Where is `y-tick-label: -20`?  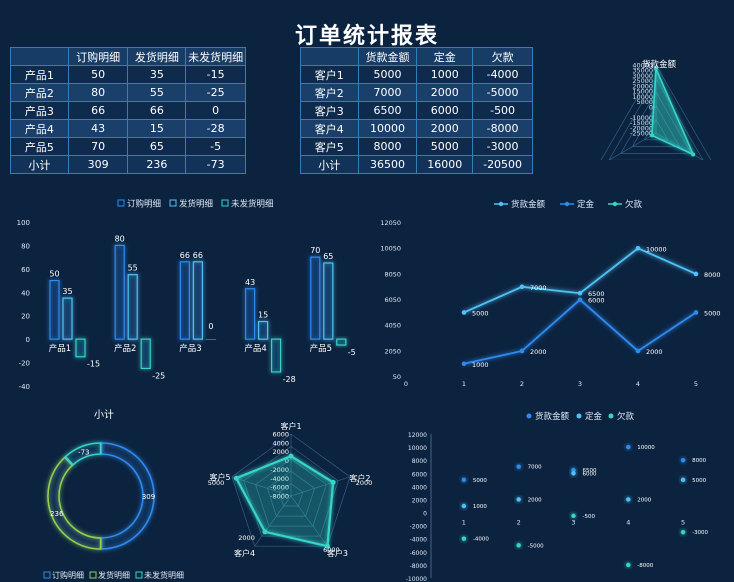 y-tick-label: -20 is located at coordinates (24, 364).